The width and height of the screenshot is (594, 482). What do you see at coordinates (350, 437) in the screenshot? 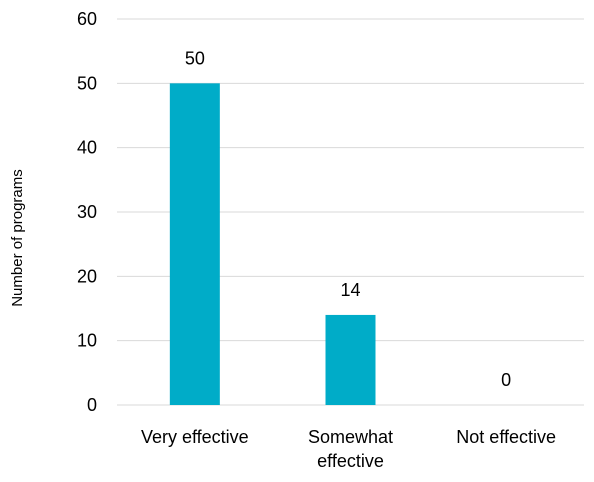
I see `x-tick-label-line: Somewhat` at bounding box center [350, 437].